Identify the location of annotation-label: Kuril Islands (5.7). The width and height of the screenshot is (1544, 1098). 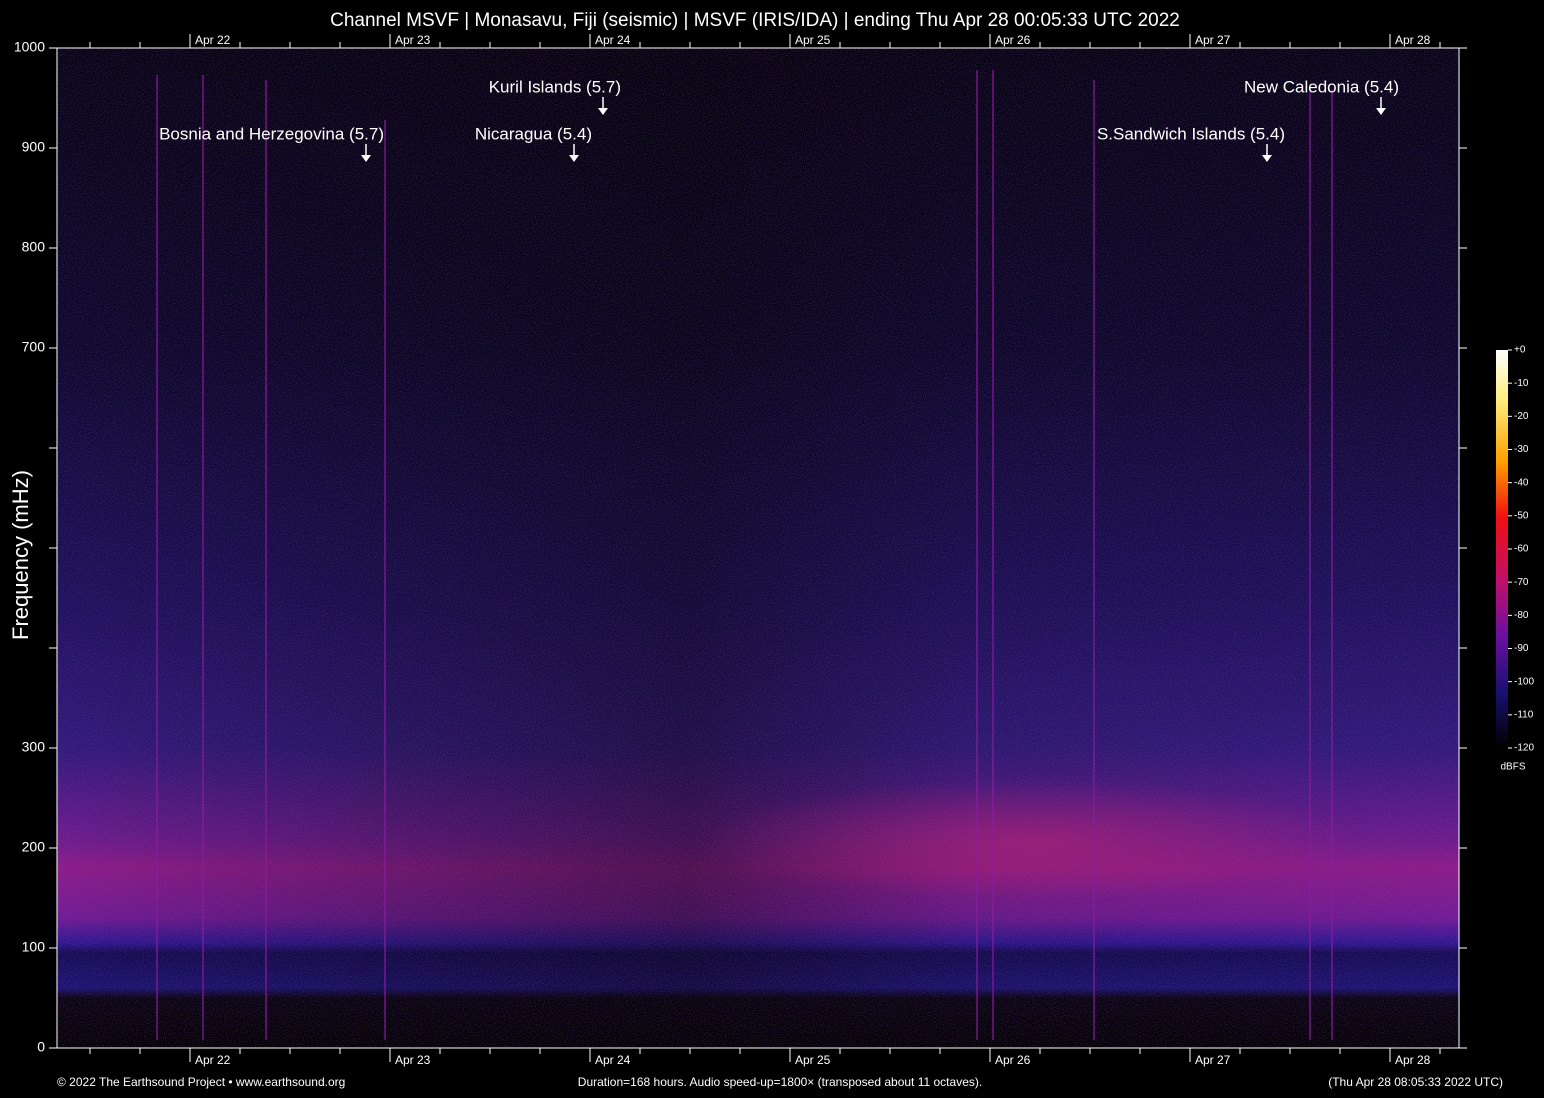
(555, 86).